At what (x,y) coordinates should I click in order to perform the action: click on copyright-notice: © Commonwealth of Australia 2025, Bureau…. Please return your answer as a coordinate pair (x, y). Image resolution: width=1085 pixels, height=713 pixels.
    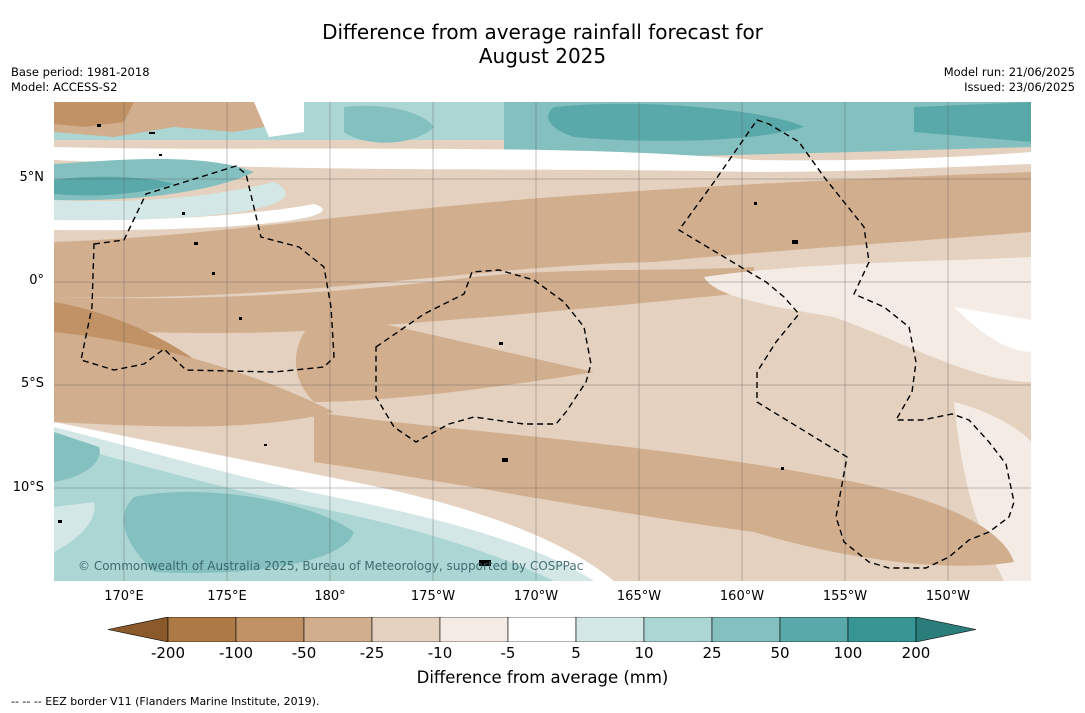
    Looking at the image, I should click on (331, 566).